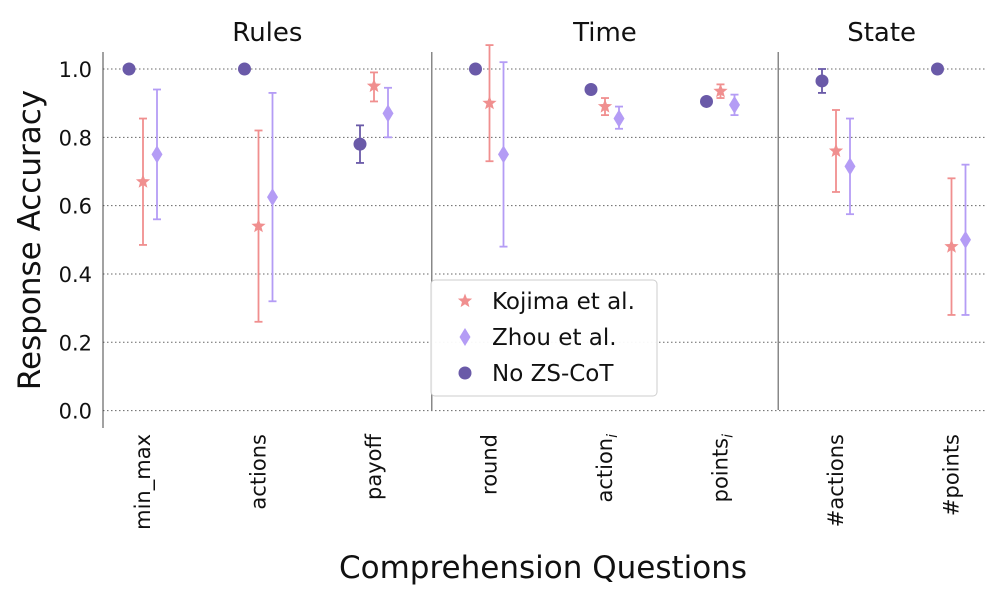 This screenshot has width=1000, height=600. What do you see at coordinates (374, 466) in the screenshot?
I see `x-tick-label: payoff` at bounding box center [374, 466].